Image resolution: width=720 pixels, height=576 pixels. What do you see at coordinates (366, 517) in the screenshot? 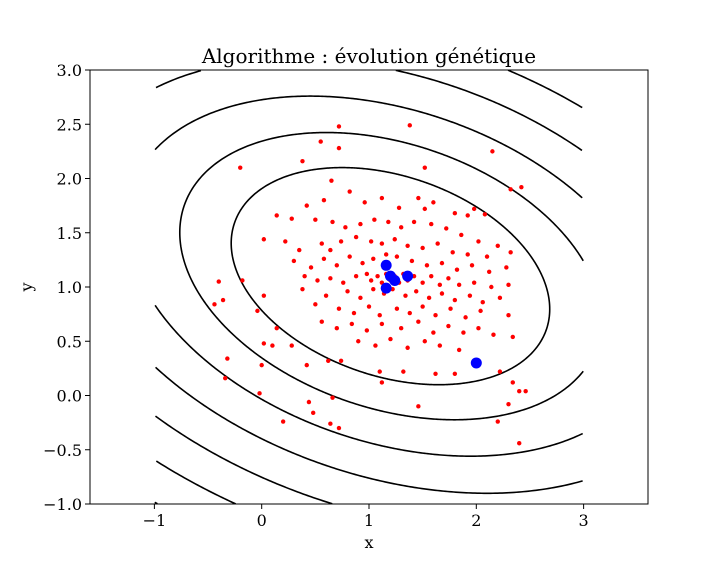
I see `x-axis: −1 0 1 2 3` at bounding box center [366, 517].